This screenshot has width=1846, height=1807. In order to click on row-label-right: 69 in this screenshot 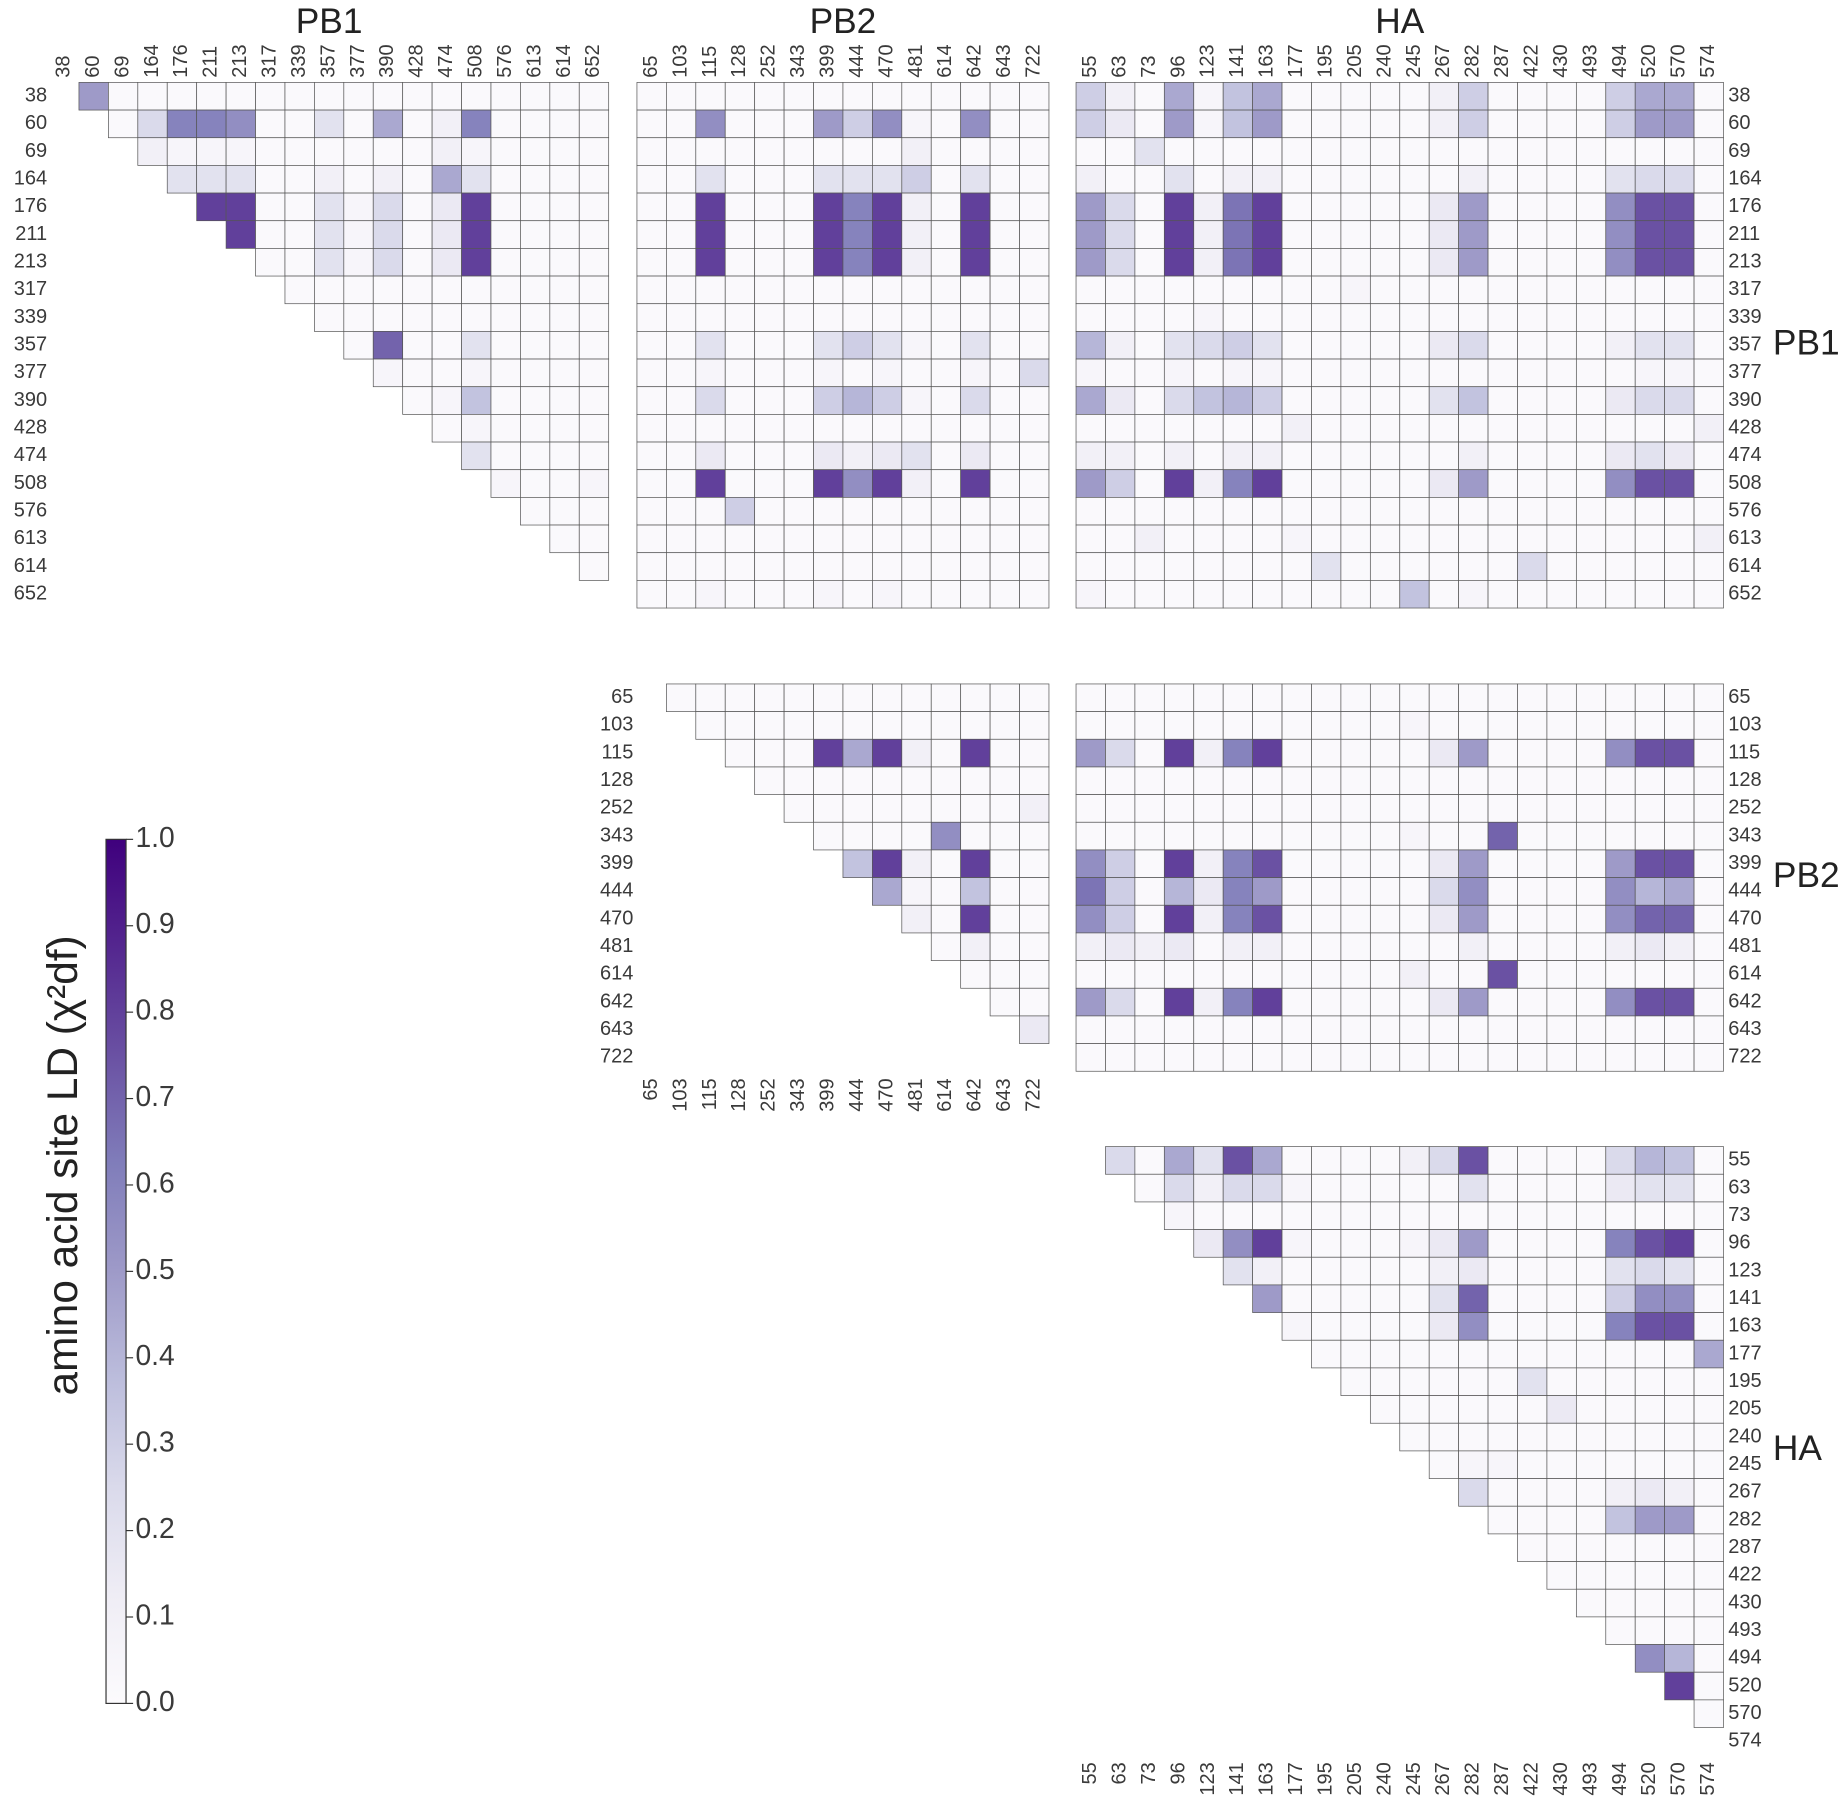, I will do `click(1739, 151)`.